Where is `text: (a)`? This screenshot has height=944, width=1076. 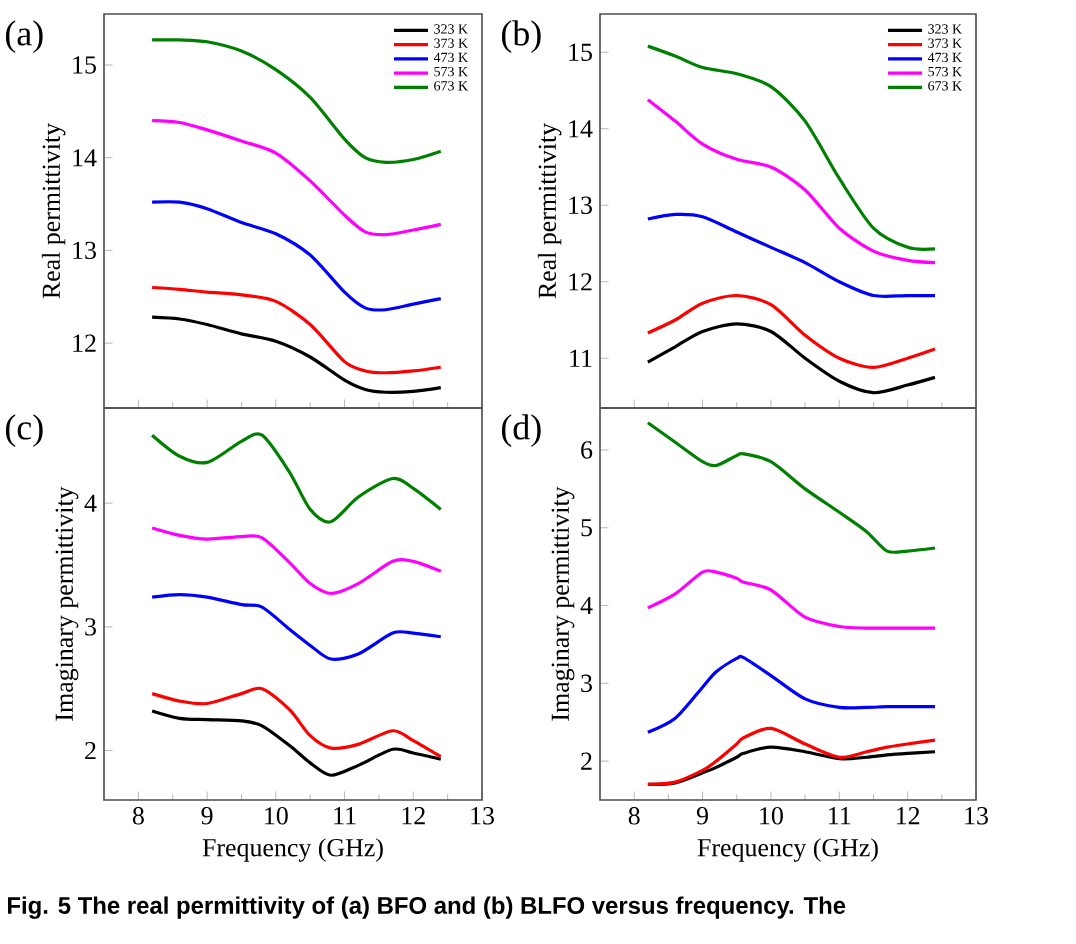 text: (a) is located at coordinates (24, 36).